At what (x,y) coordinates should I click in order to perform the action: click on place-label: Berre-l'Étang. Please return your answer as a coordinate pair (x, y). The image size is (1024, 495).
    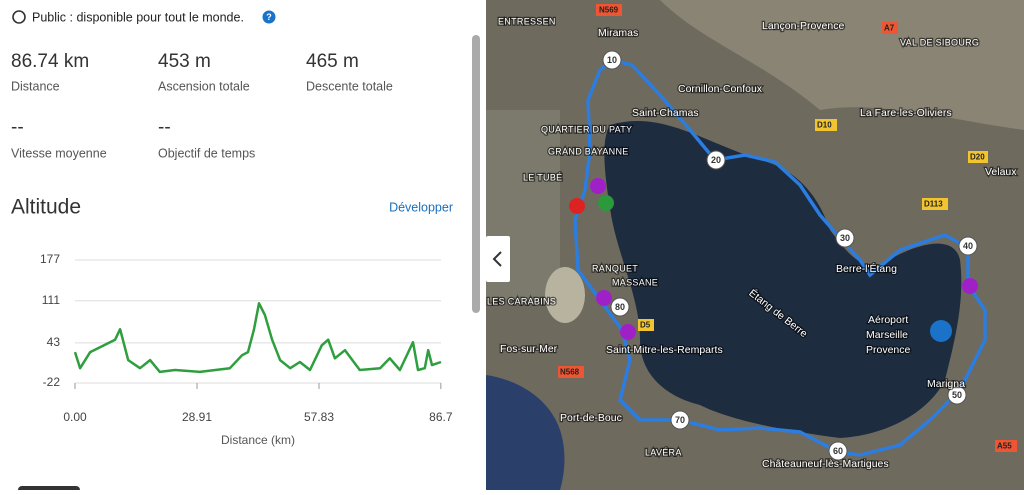
    Looking at the image, I should click on (866, 268).